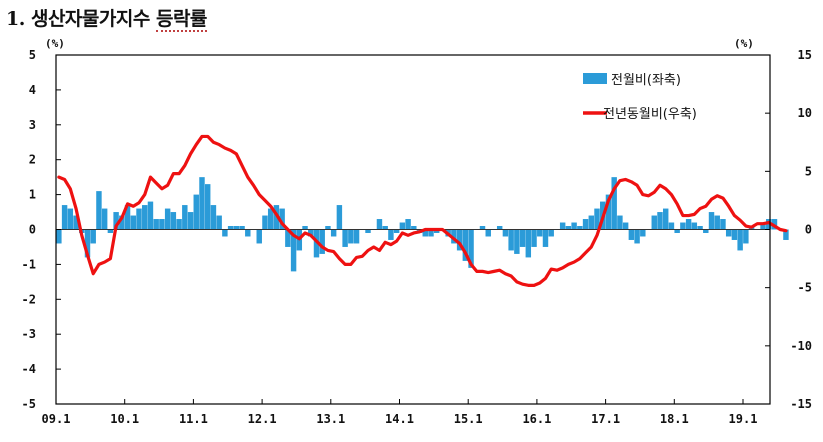 This screenshot has height=442, width=823. I want to click on x-tick-label: 17.1, so click(605, 419).